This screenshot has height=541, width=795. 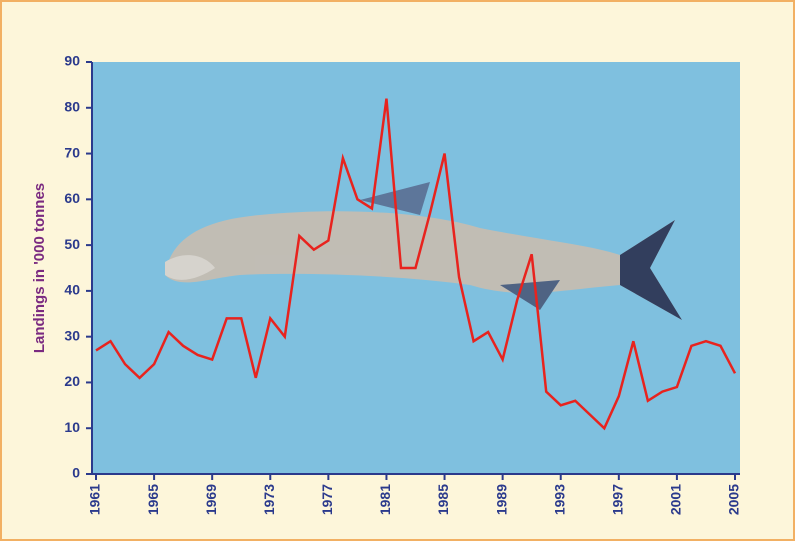 What do you see at coordinates (72, 152) in the screenshot?
I see `y-tick-label: 70` at bounding box center [72, 152].